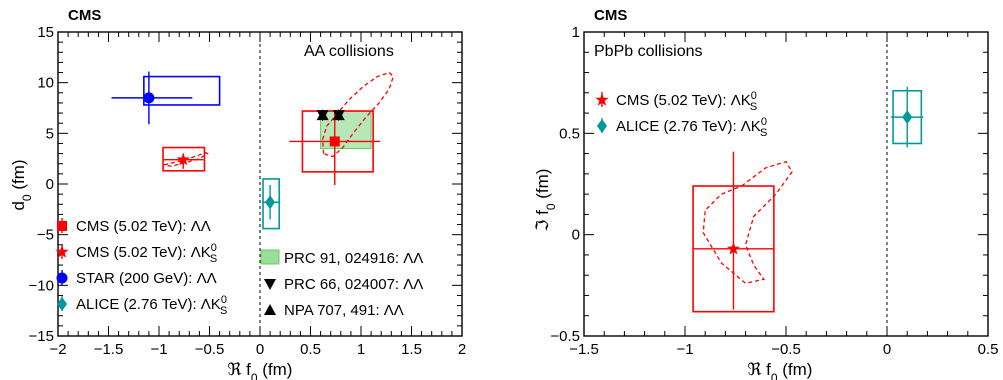 This screenshot has width=1003, height=380. Describe the element at coordinates (569, 133) in the screenshot. I see `y-tick-label: 0.5` at that location.